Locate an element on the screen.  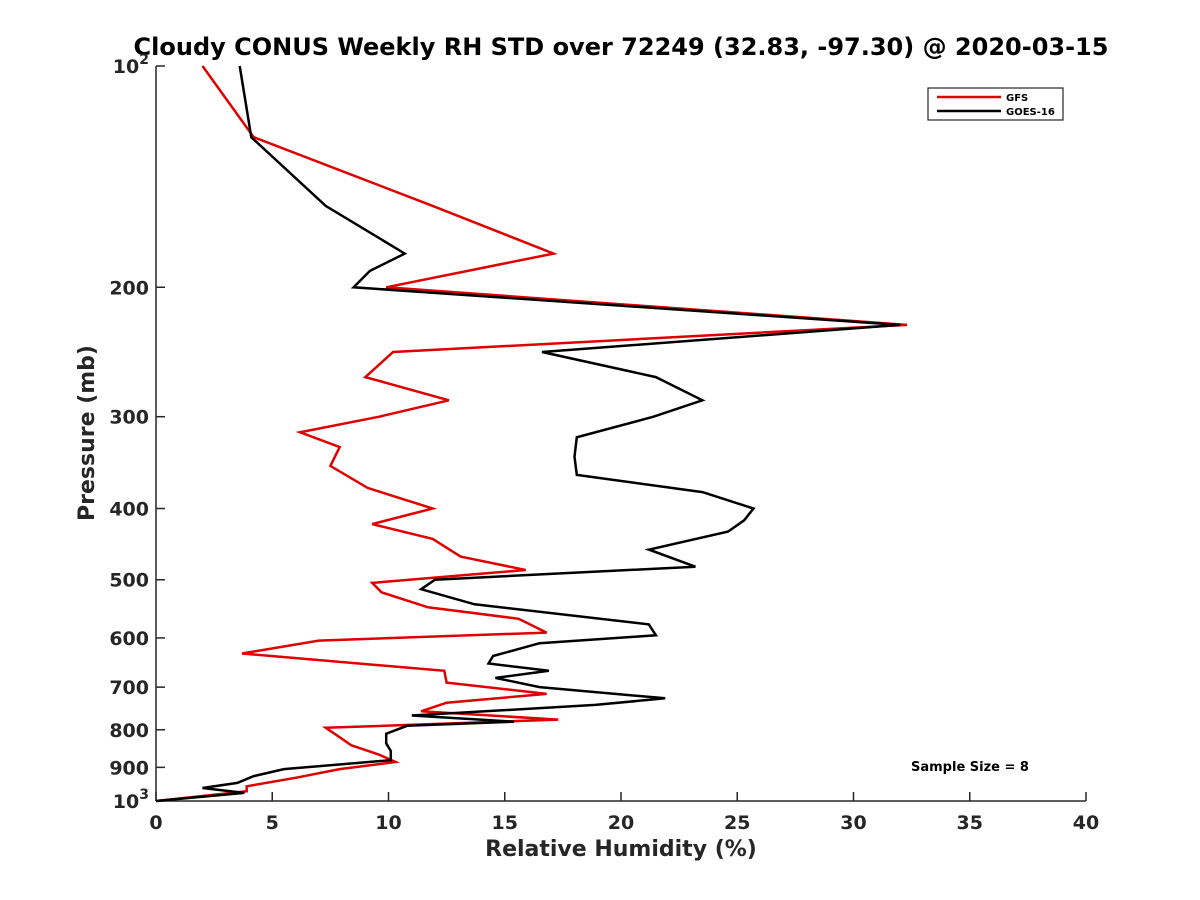
y-tick-label: 10³ is located at coordinates (131, 800).